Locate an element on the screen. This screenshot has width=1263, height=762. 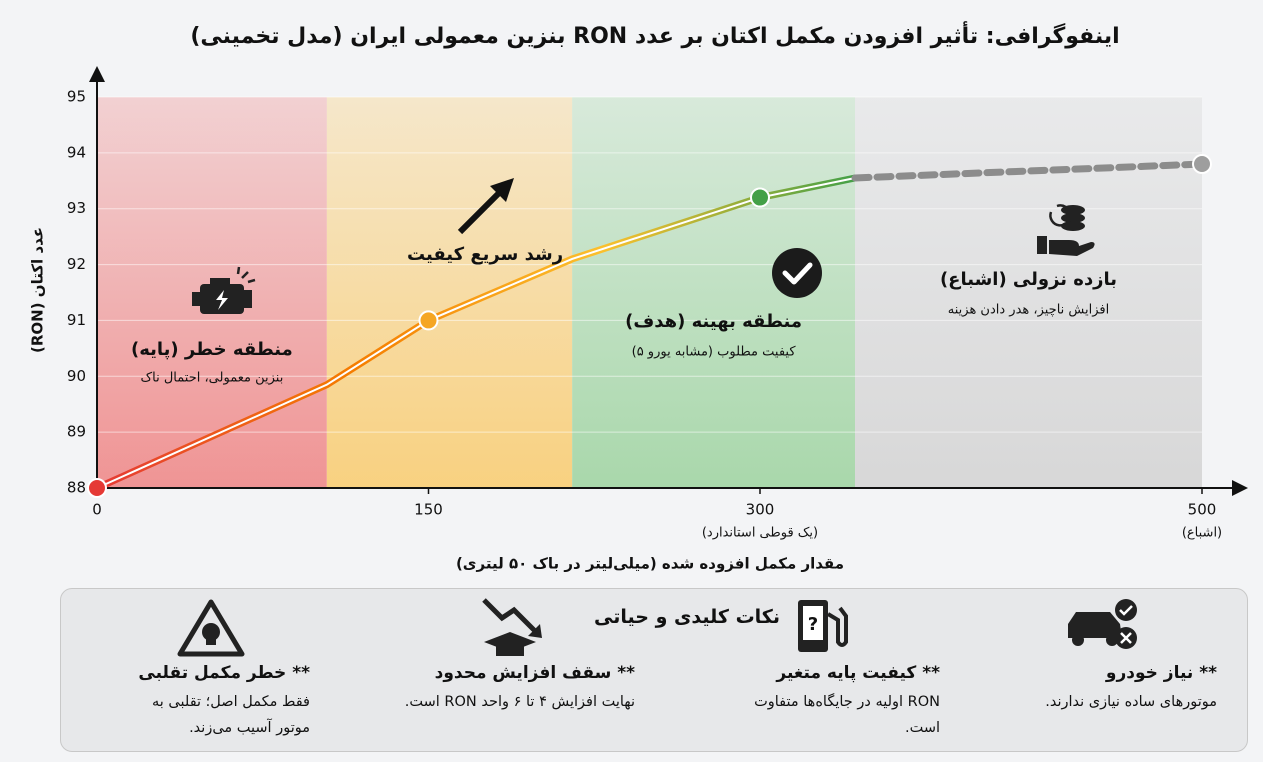
check-icon is located at coordinates (797, 273).